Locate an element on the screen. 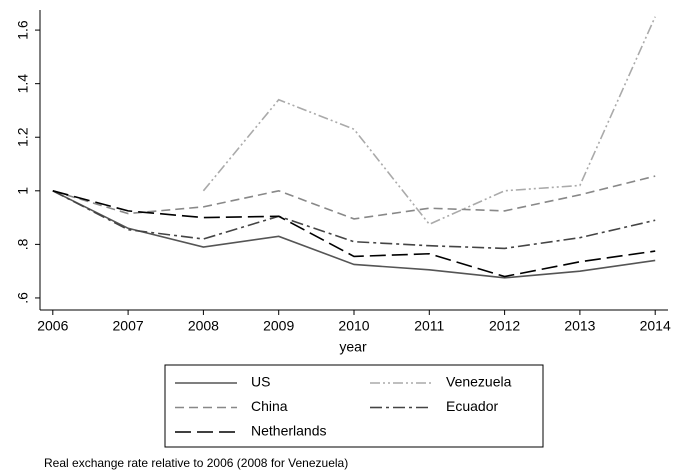 The image size is (675, 472). x-tick-label: 2006 is located at coordinates (52, 326).